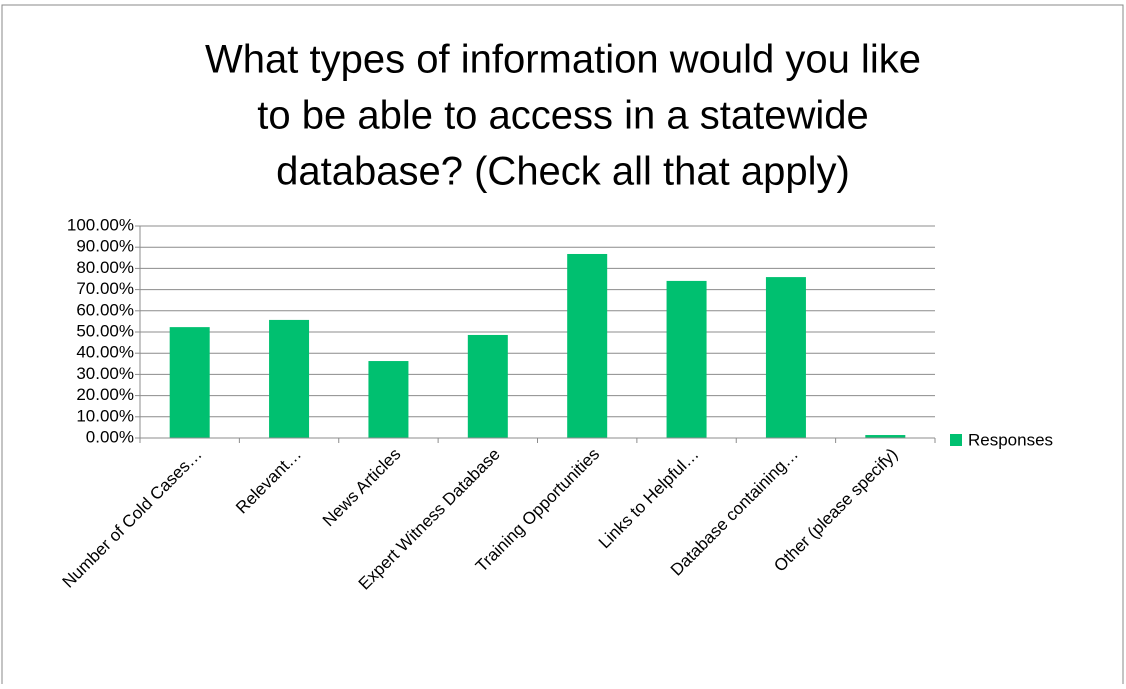  I want to click on y-tick-label: 100.00%, so click(100, 224).